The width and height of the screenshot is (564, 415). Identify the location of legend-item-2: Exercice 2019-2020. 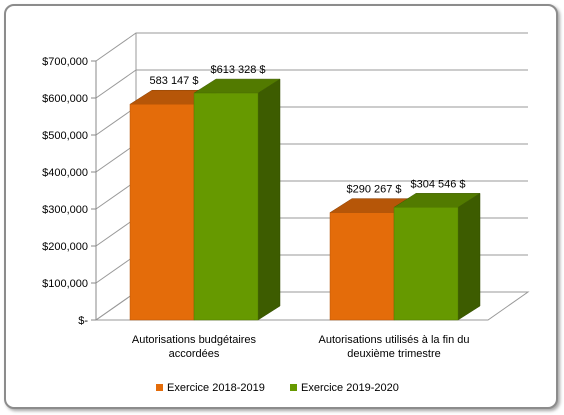
(344, 388).